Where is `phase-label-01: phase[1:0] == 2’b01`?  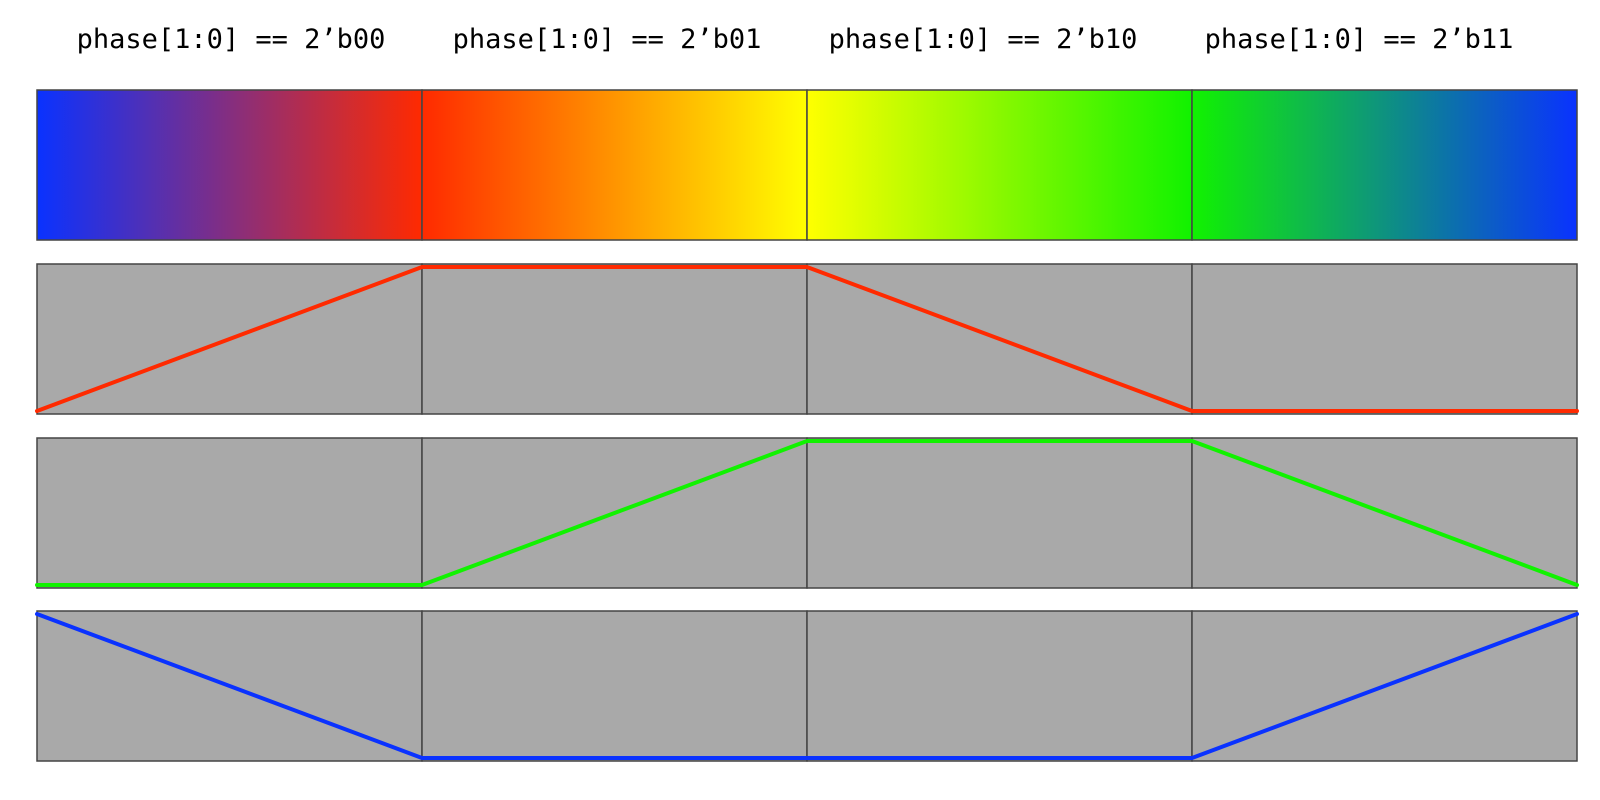
phase-label-01: phase[1:0] == 2’b01 is located at coordinates (607, 39).